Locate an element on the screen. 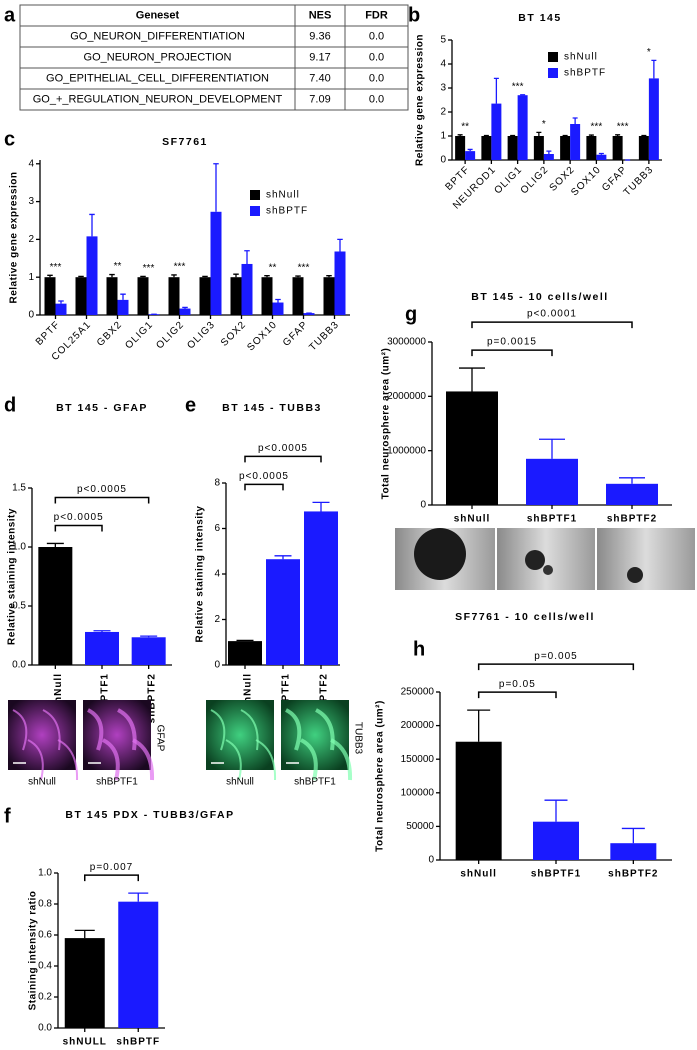 The height and width of the screenshot is (1050, 697). y-tick-label: 0.4 is located at coordinates (45, 966).